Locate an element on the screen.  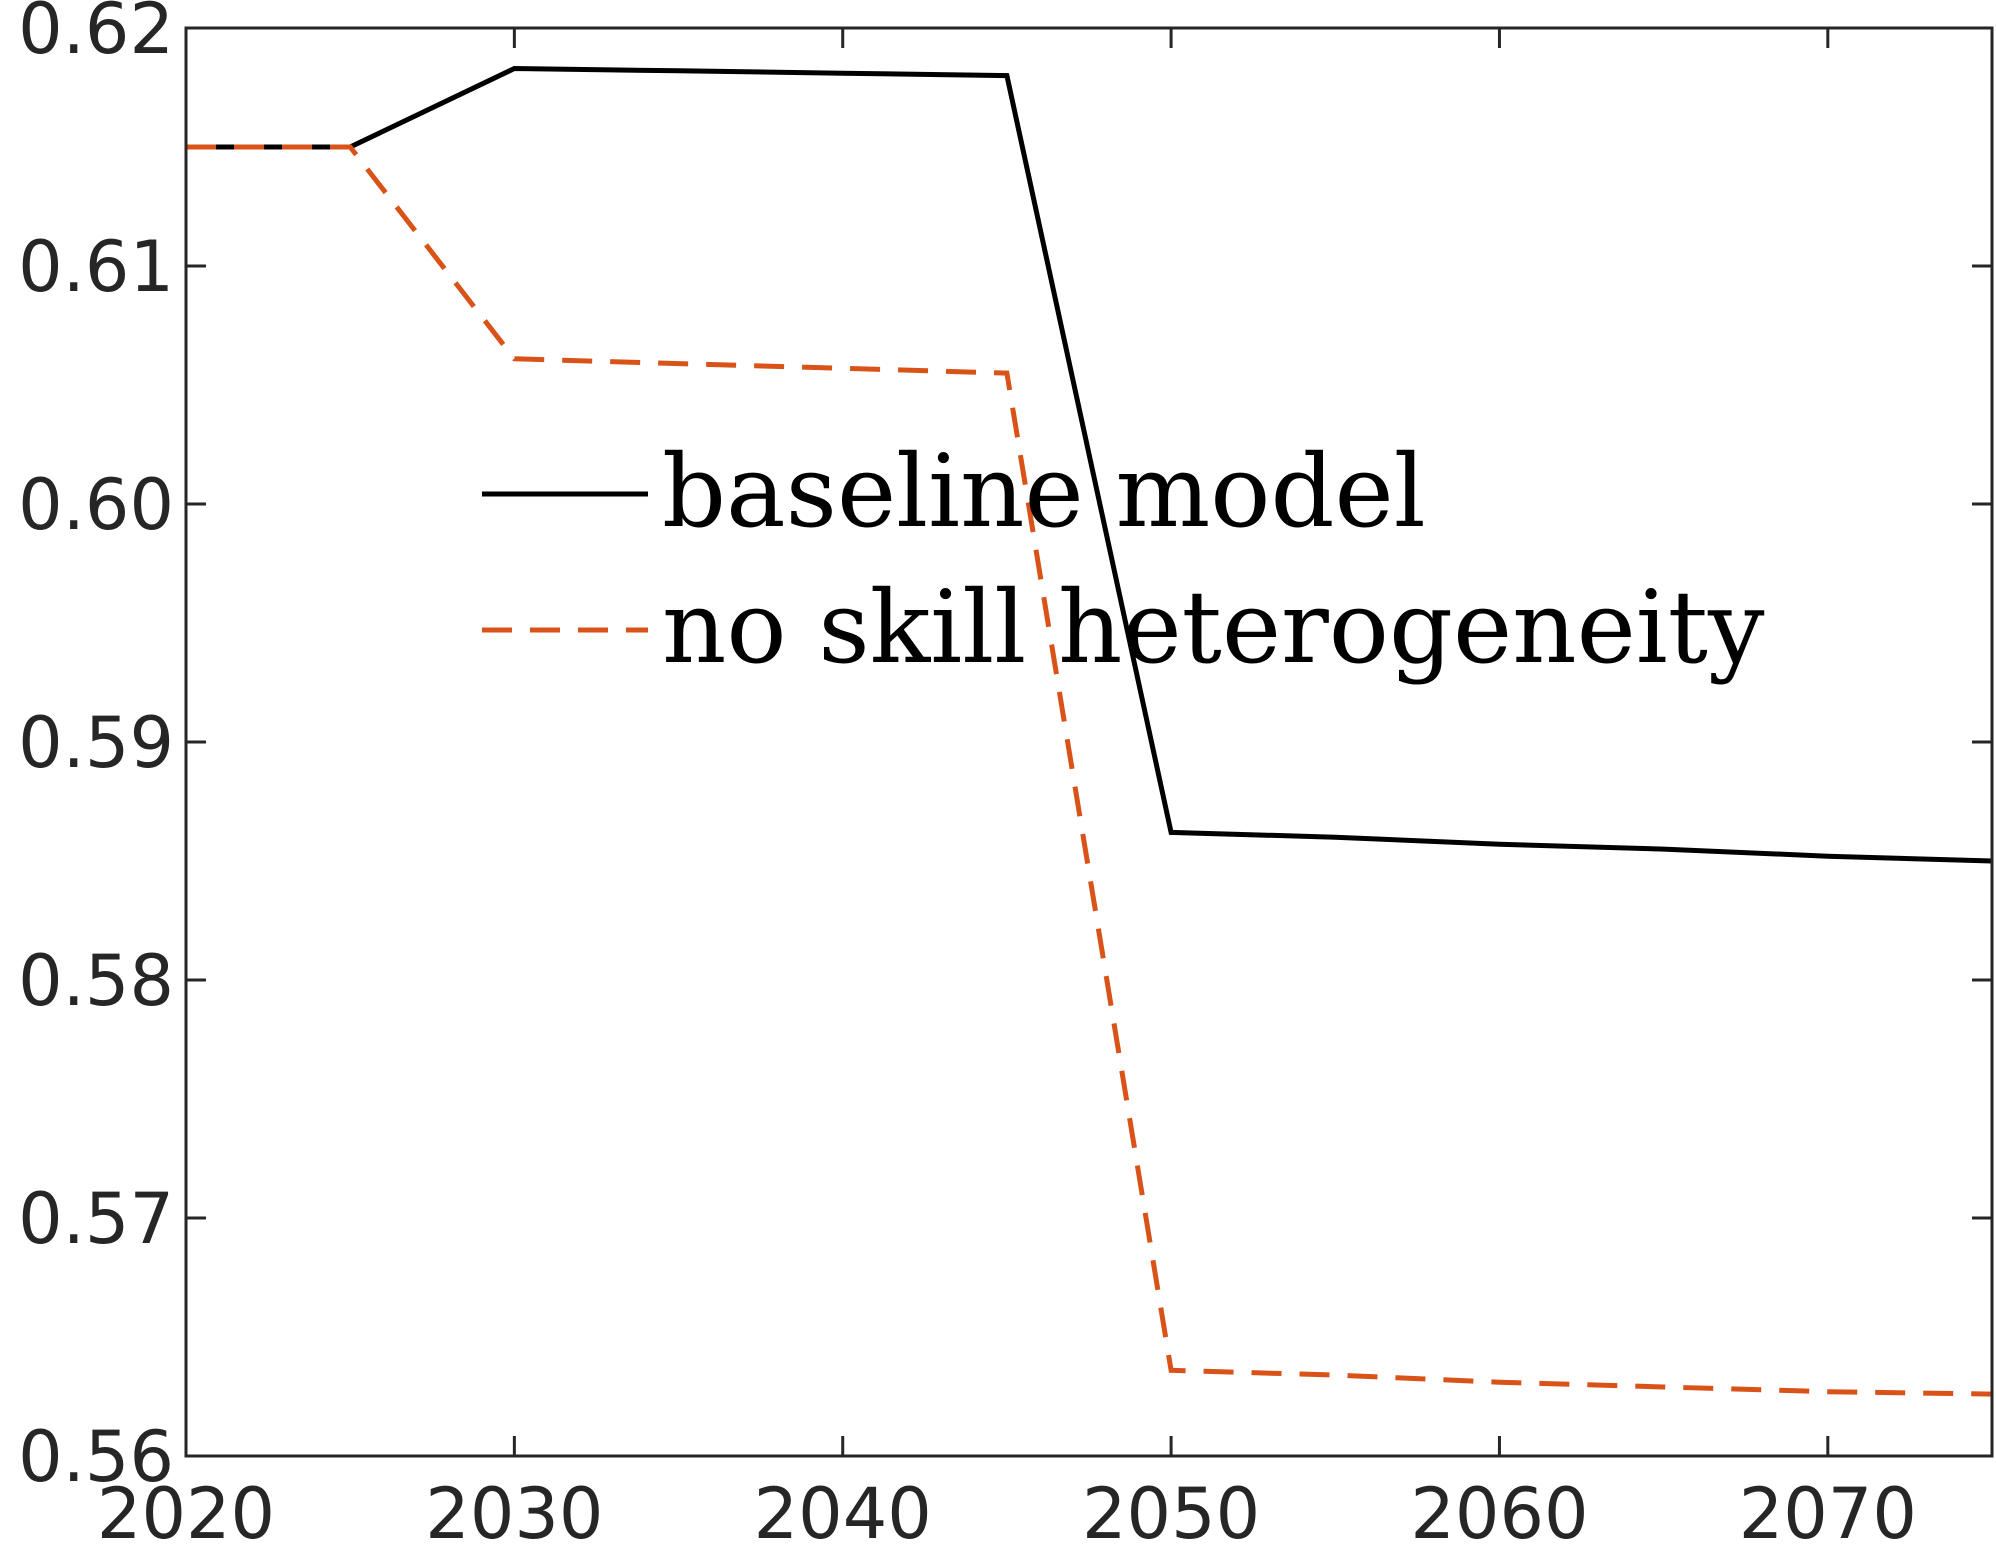
x-tick-label: 2020 is located at coordinates (186, 1513).